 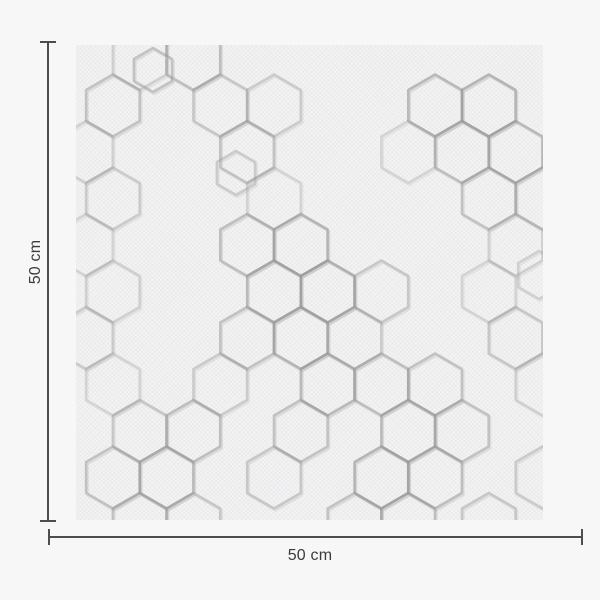 I want to click on width-dimension-cap-right, so click(x=582, y=537).